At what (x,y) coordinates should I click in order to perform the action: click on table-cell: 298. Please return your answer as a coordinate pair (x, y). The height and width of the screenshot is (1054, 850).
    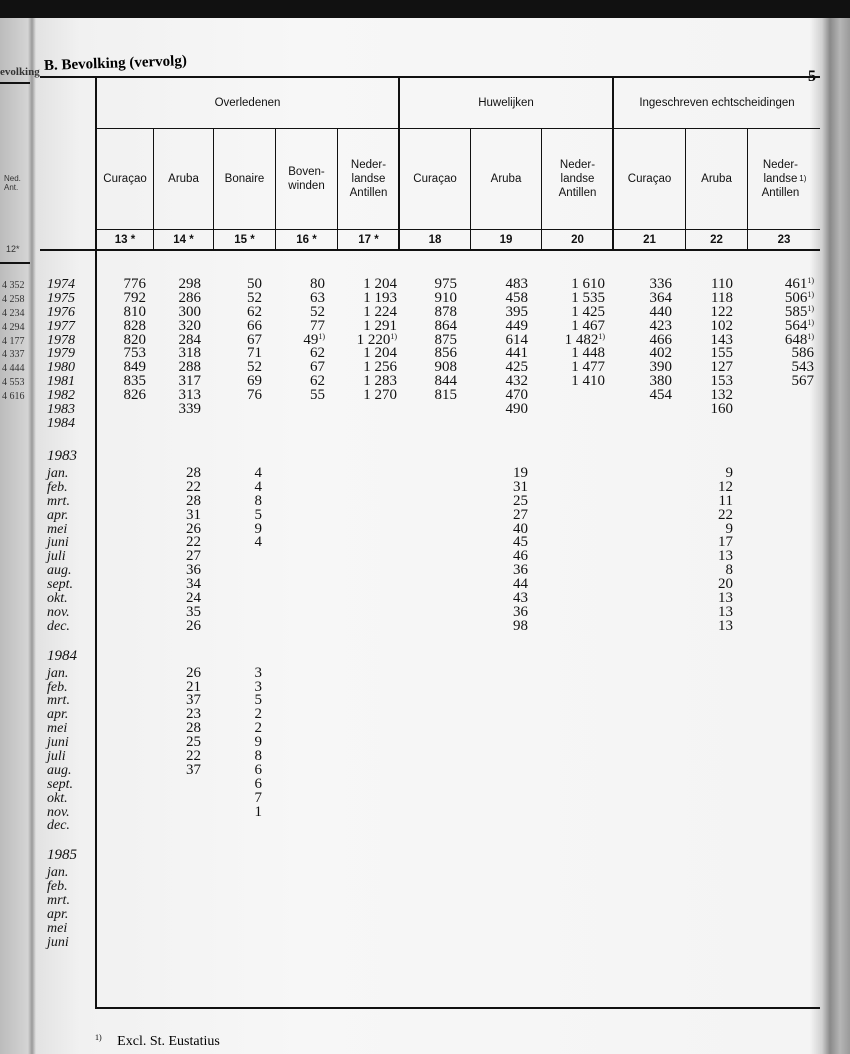
    Looking at the image, I should click on (190, 284).